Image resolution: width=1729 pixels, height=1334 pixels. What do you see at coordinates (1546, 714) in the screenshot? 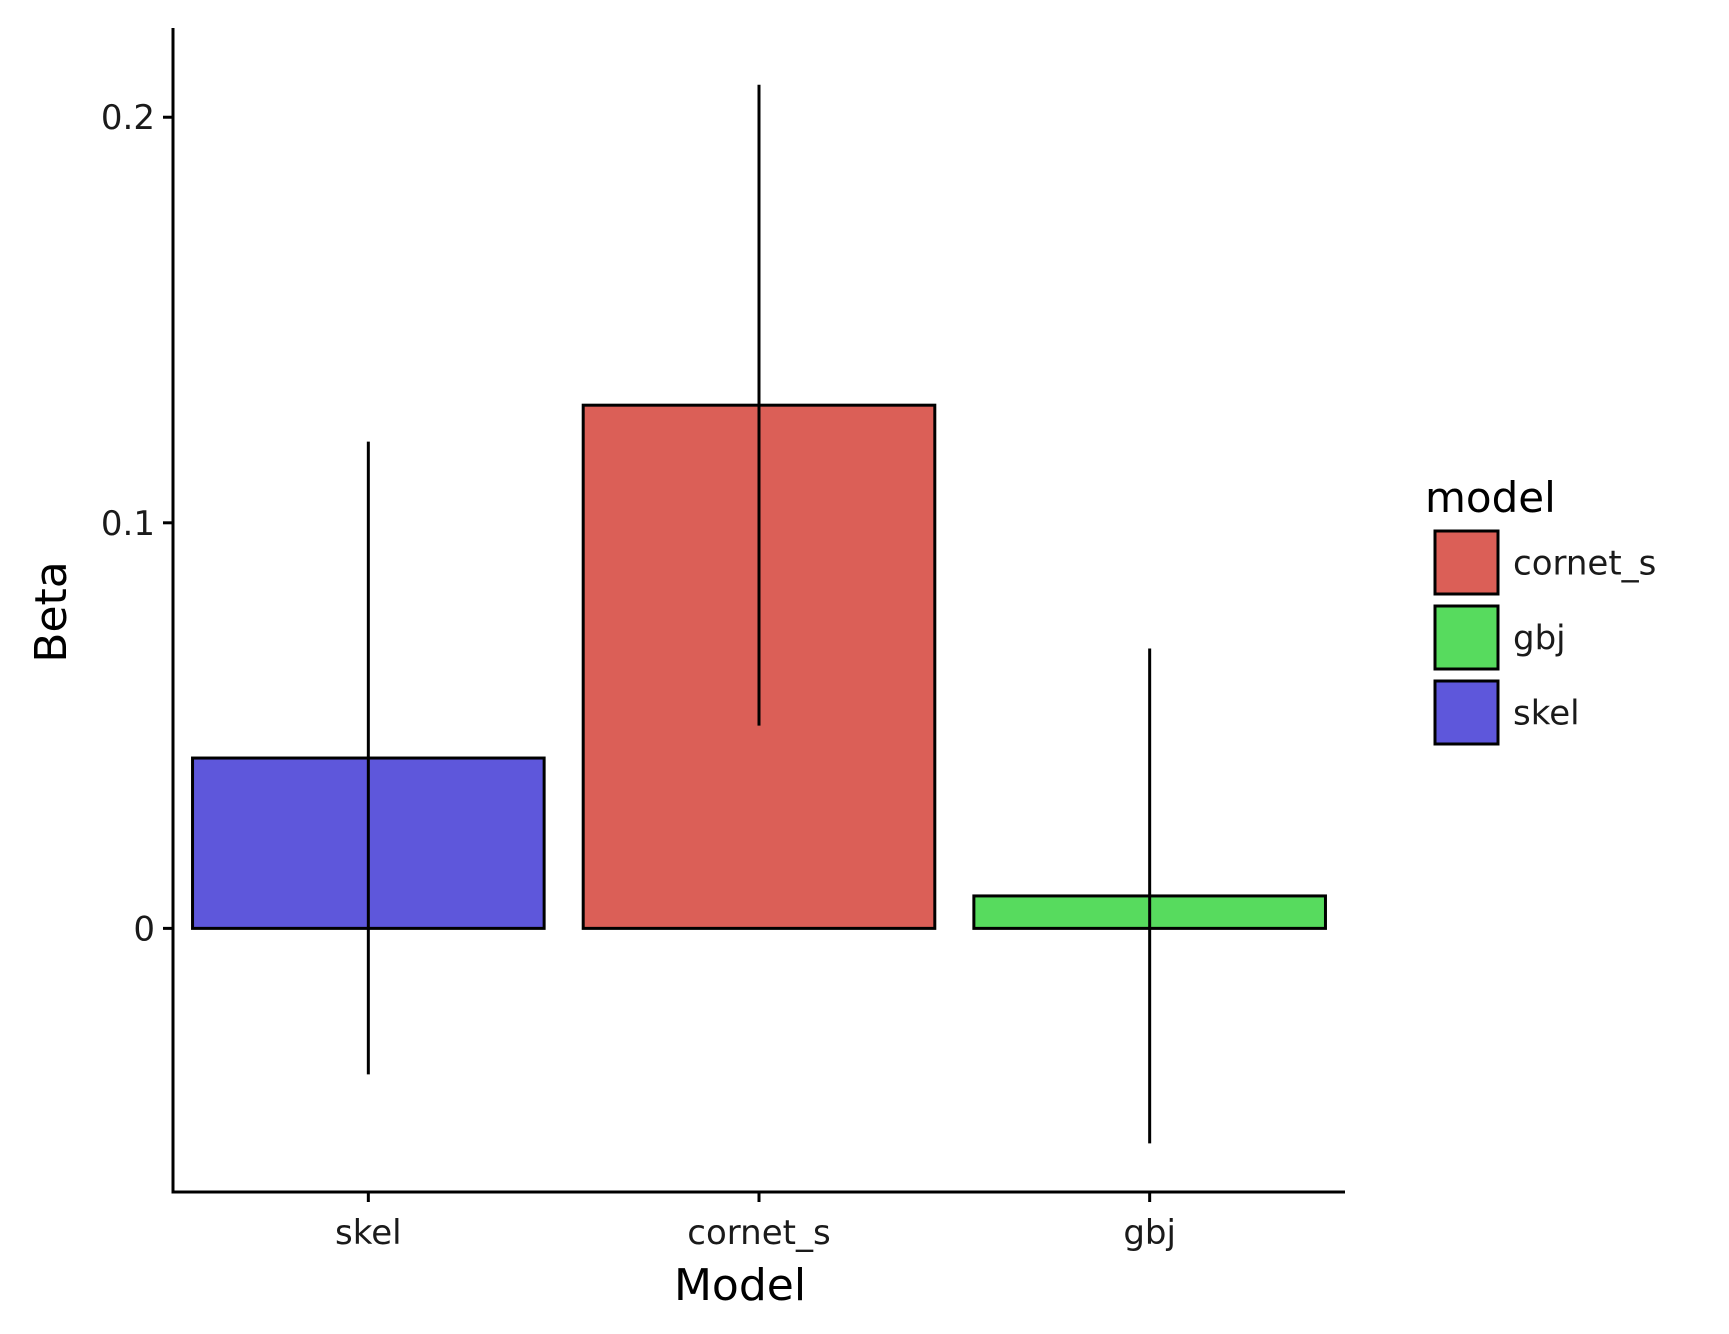
I see `legend-label-skel: skel` at bounding box center [1546, 714].